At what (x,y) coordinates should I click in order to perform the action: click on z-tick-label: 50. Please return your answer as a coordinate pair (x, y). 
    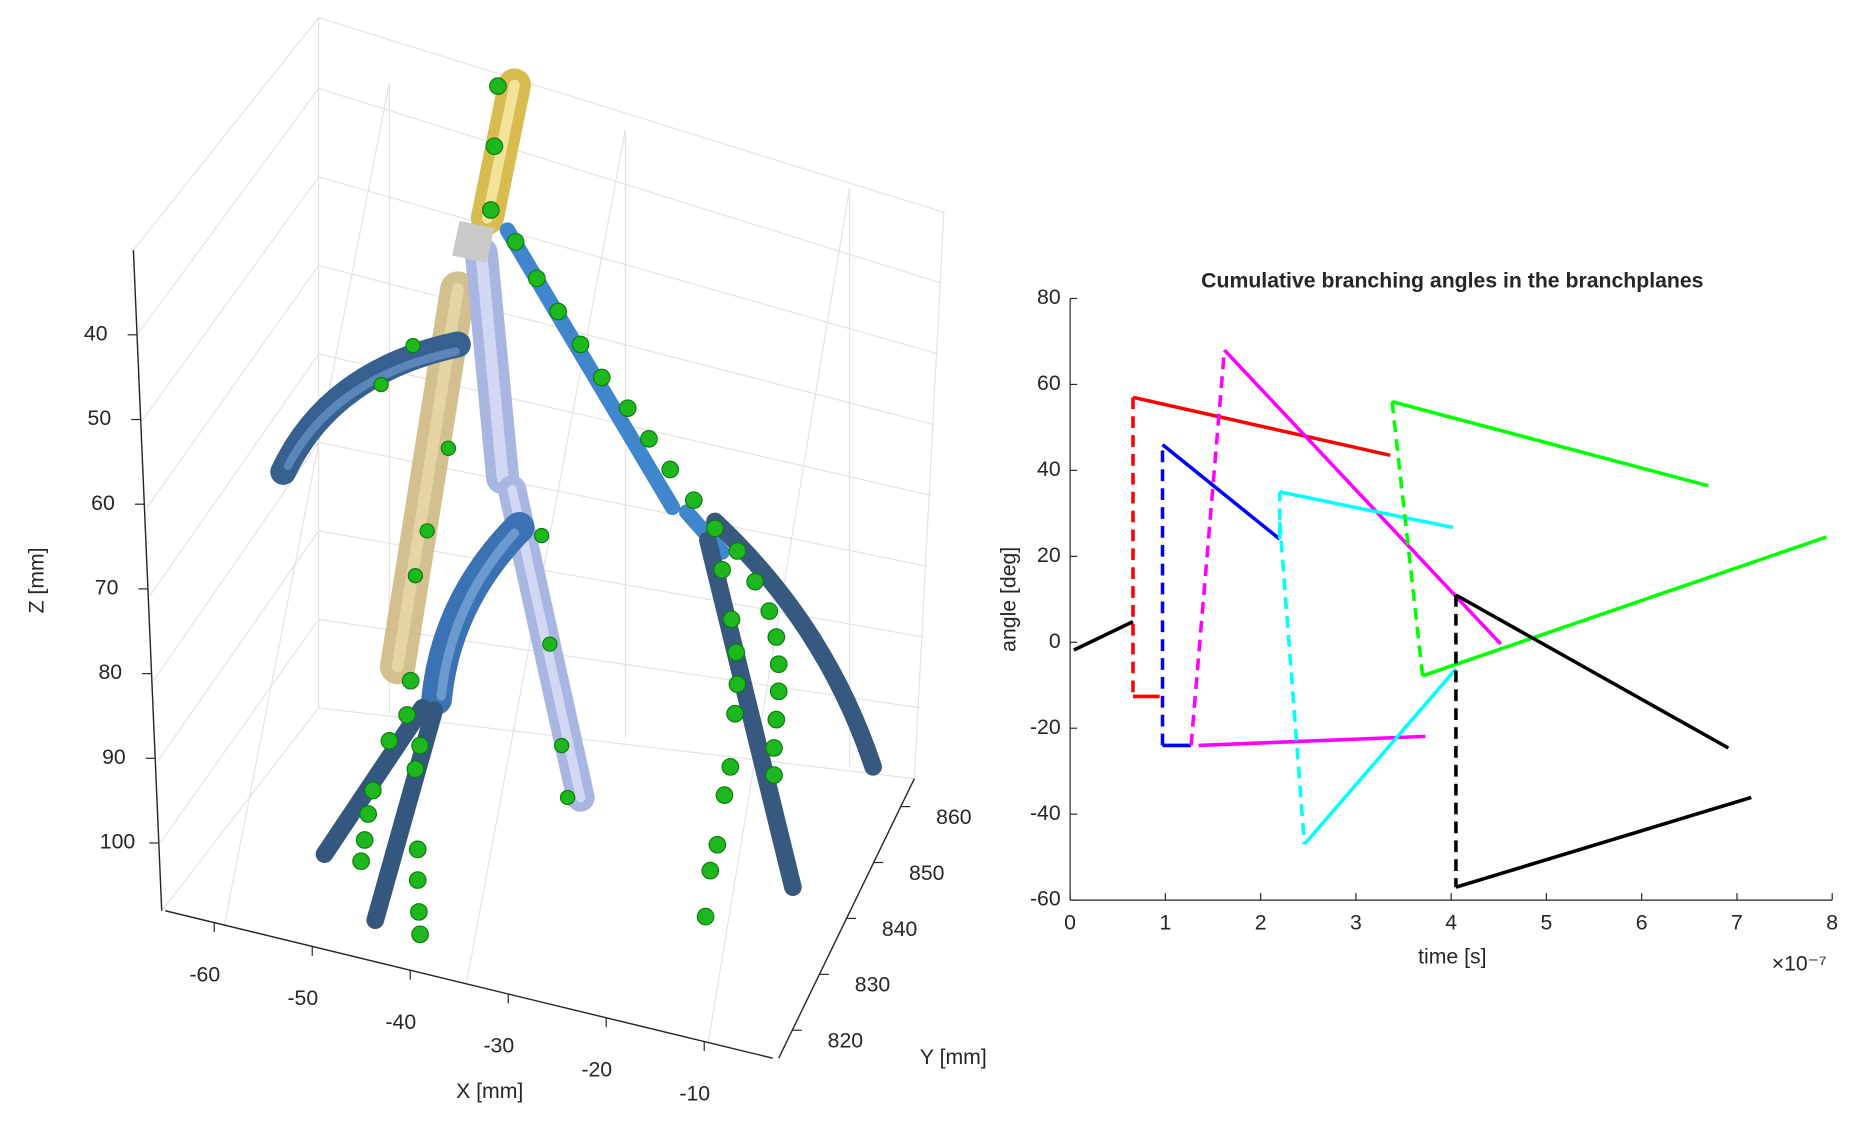
    Looking at the image, I should click on (100, 418).